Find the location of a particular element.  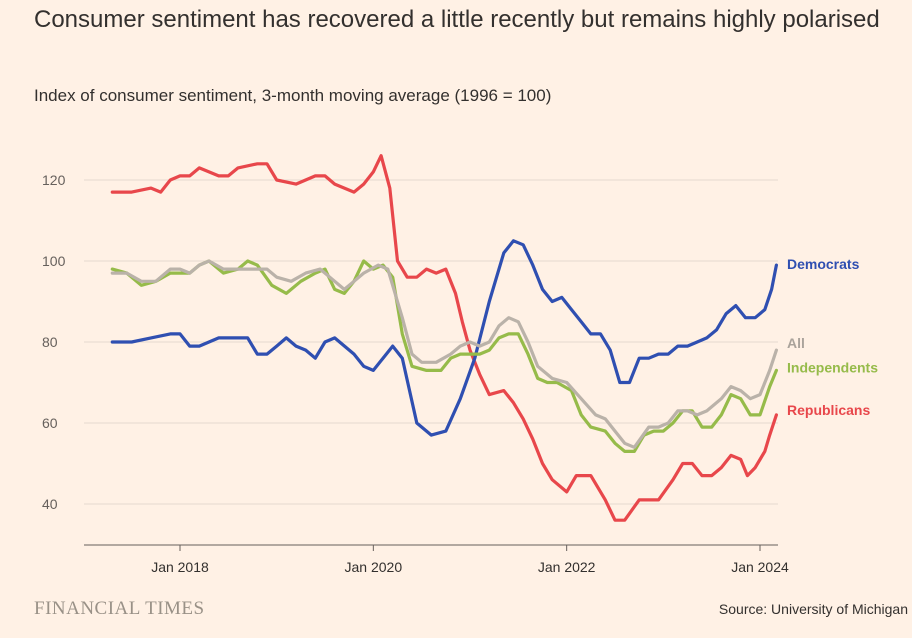

x-tick-label: Jan 2022 is located at coordinates (567, 567).